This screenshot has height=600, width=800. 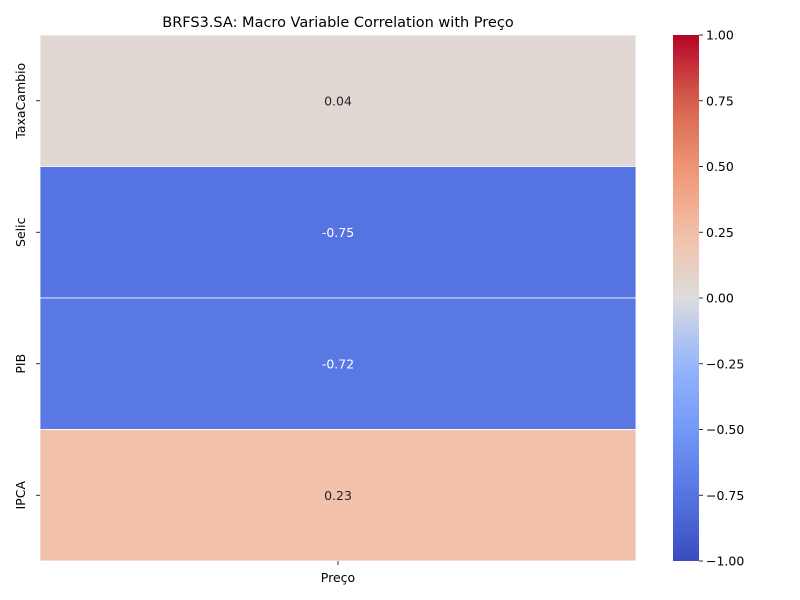 I want to click on cell-annotation: 0.04, so click(x=338, y=100).